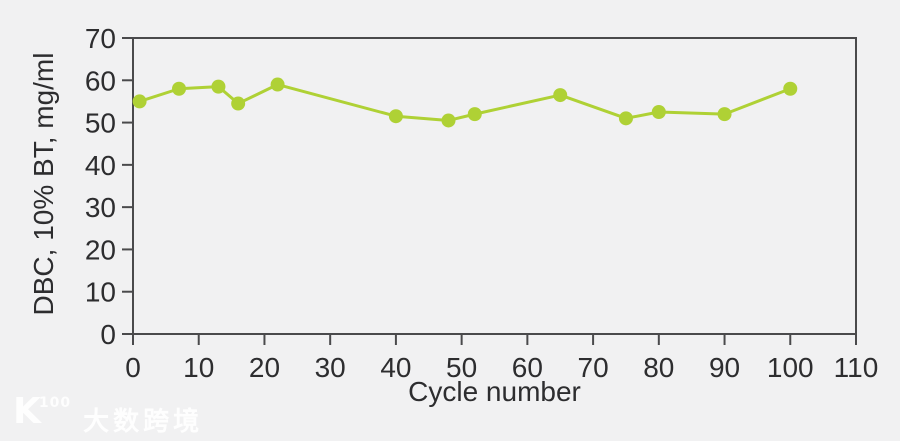 The image size is (900, 441). What do you see at coordinates (494, 391) in the screenshot?
I see `x-axis-title: Cycle number` at bounding box center [494, 391].